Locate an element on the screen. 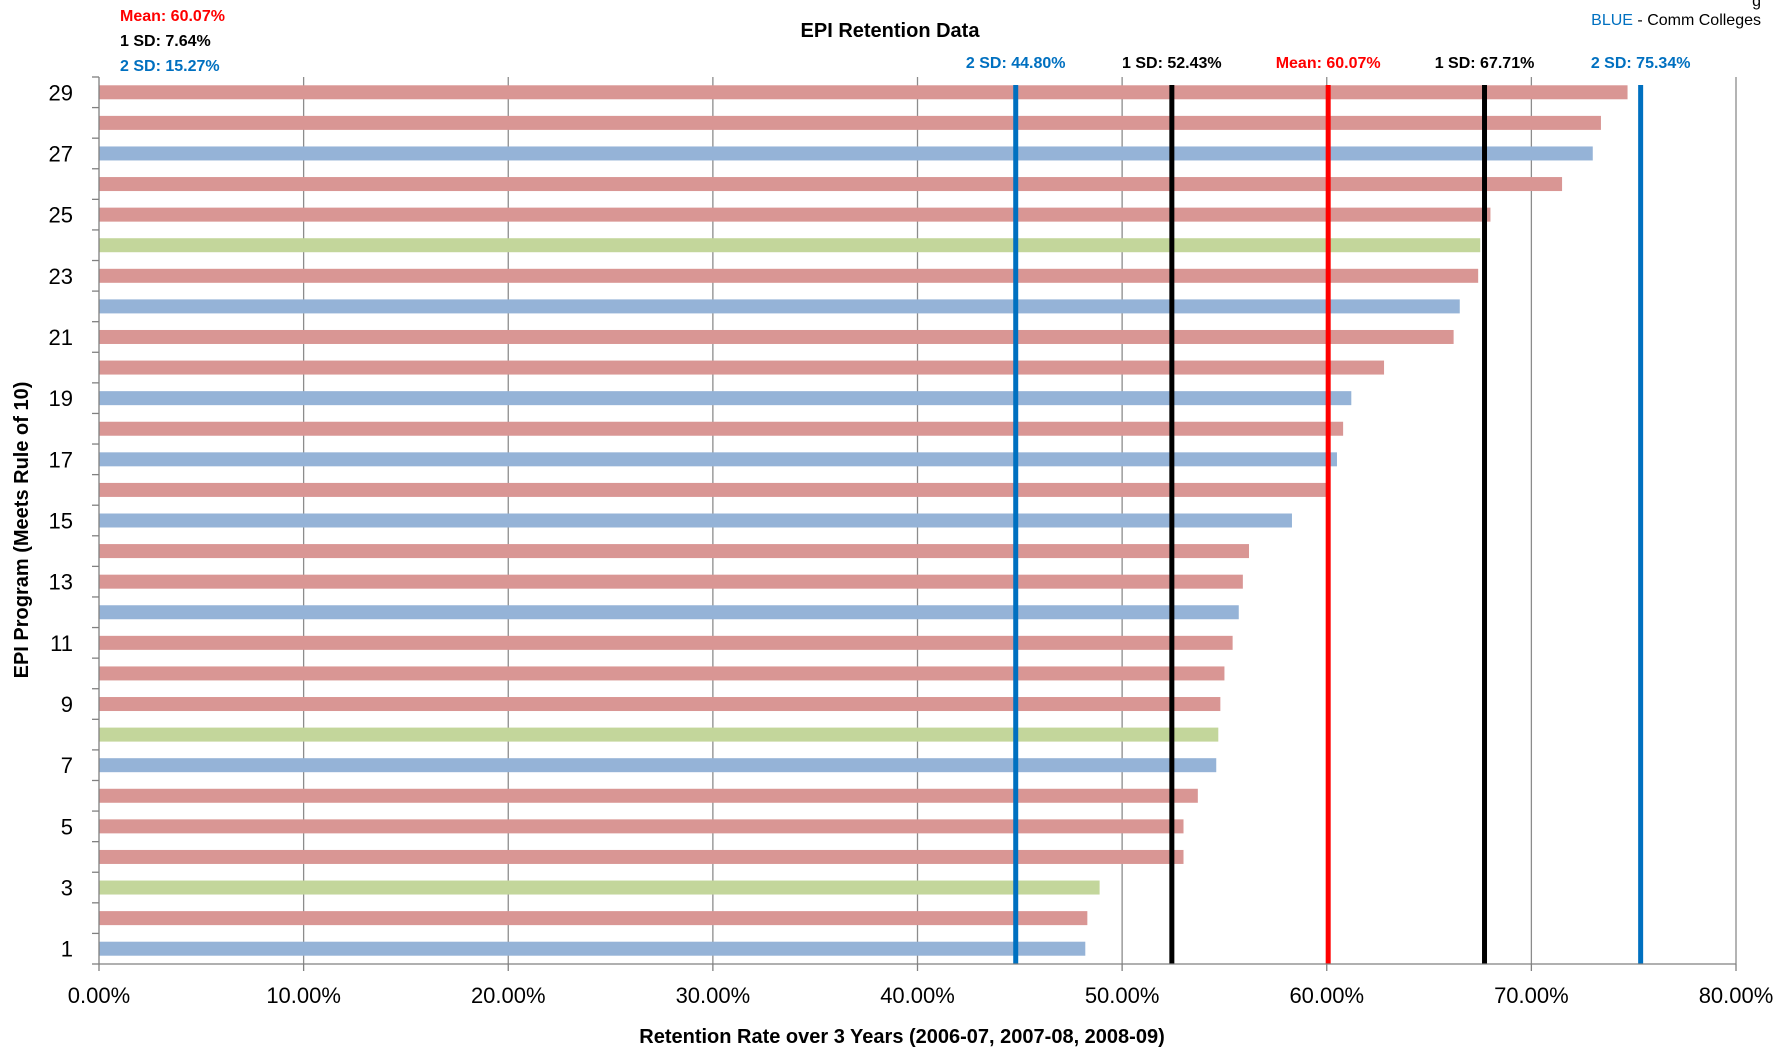 This screenshot has width=1787, height=1047. y-tick-label: 25 is located at coordinates (61, 215).